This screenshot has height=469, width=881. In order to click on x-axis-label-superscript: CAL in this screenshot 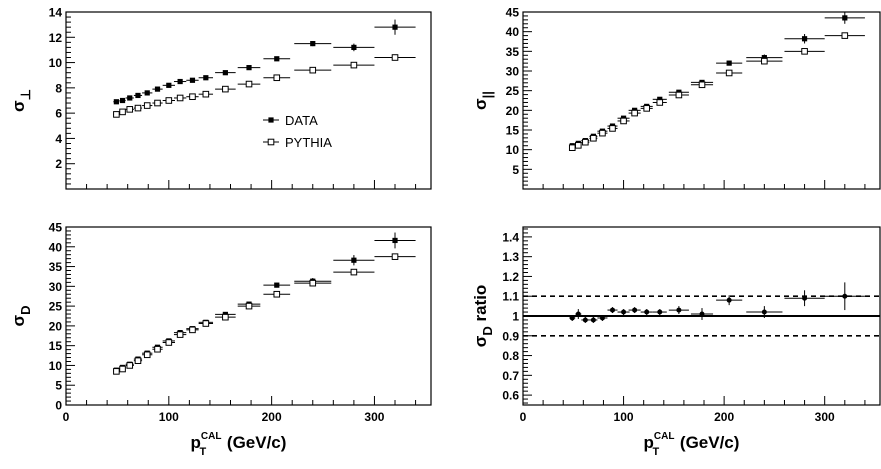, I will do `click(664, 436)`.